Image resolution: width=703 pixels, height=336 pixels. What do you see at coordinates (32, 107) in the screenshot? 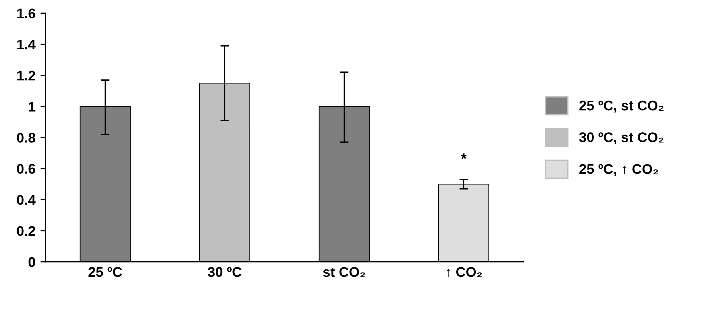
I see `y-tick-label: 1` at bounding box center [32, 107].